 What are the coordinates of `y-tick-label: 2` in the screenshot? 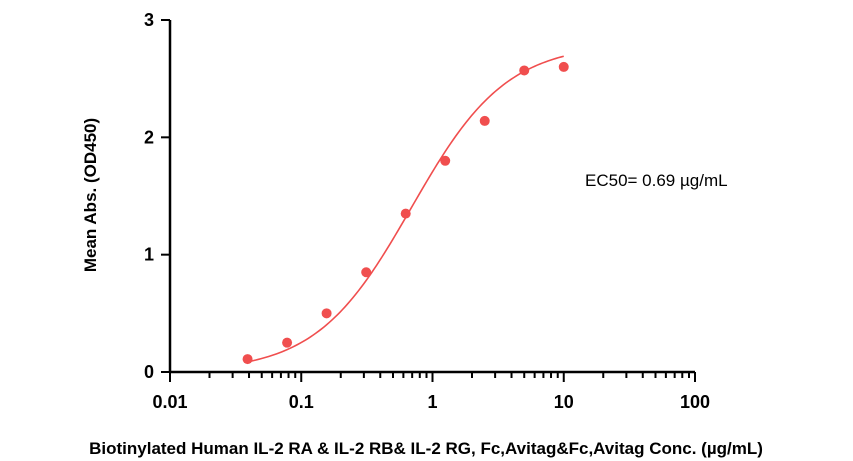 It's located at (149, 137).